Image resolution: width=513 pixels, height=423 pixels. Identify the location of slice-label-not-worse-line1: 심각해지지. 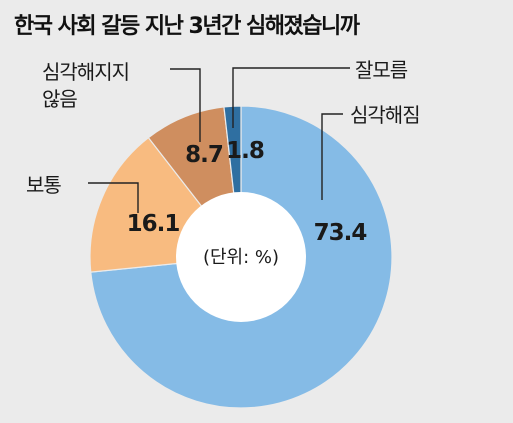
(85, 72).